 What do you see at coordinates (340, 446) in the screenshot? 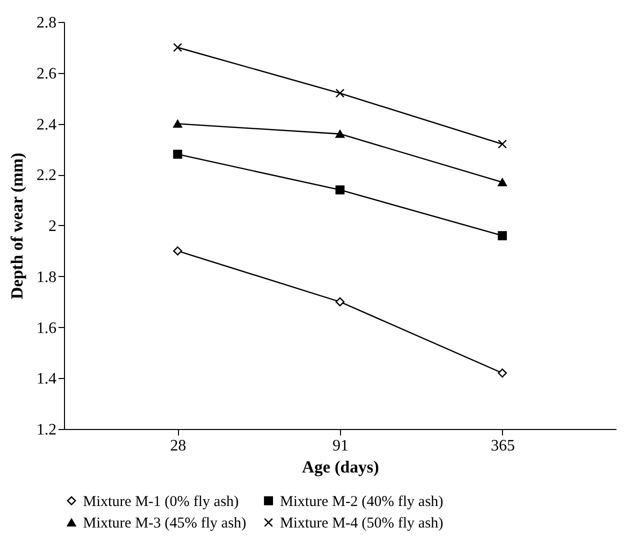
I see `x-tick-label: 91` at bounding box center [340, 446].